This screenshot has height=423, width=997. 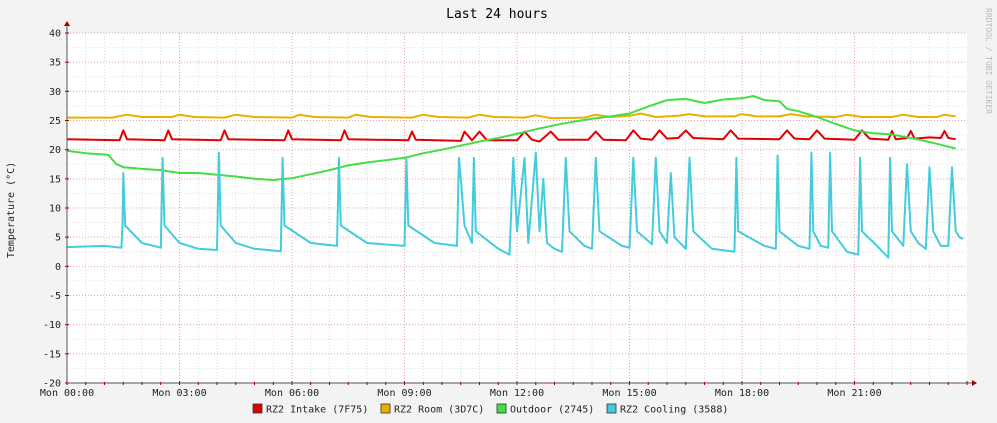 I want to click on legend-label: Outdoor (2745), so click(x=552, y=410).